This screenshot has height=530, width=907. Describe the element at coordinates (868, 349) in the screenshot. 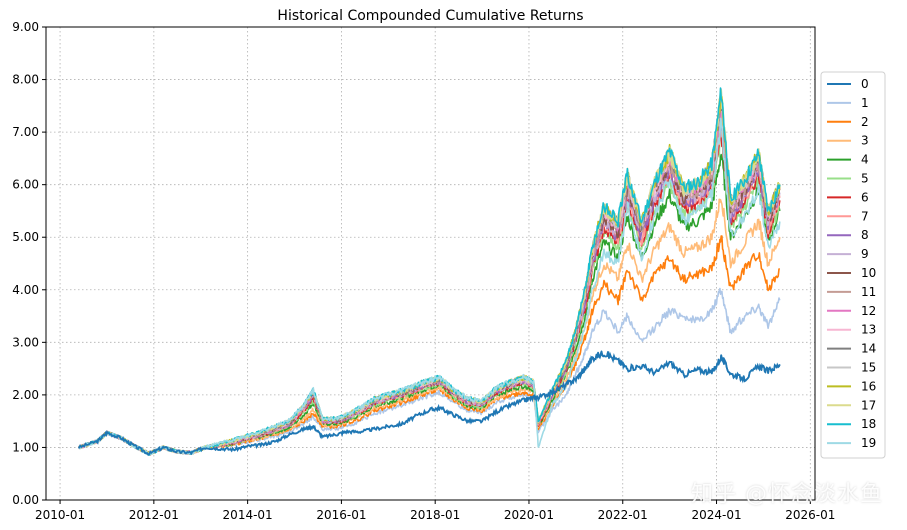

I see `legend-label-14: 14` at that location.